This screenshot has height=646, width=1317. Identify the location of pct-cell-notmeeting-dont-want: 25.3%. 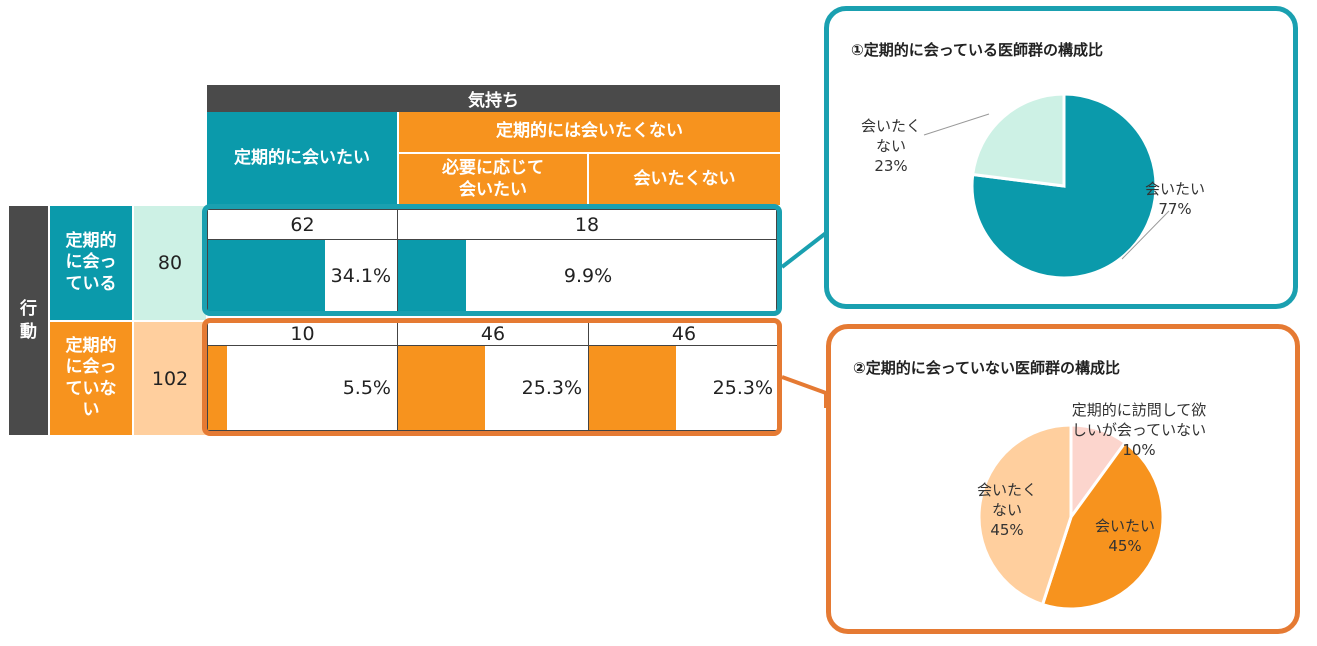
(684, 388).